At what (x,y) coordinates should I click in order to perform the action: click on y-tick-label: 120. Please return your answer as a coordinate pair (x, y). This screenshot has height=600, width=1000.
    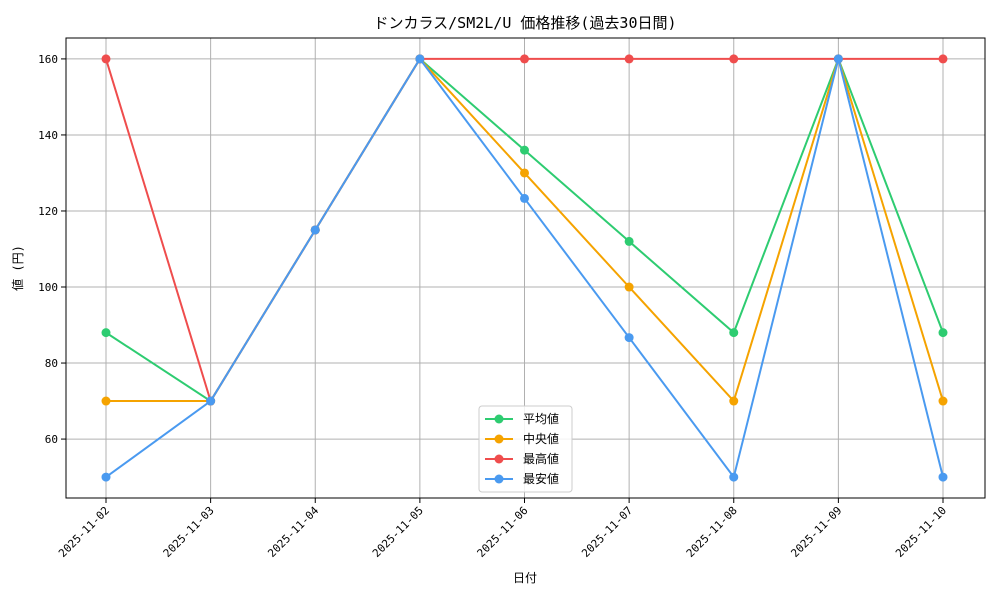
    Looking at the image, I should click on (48, 211).